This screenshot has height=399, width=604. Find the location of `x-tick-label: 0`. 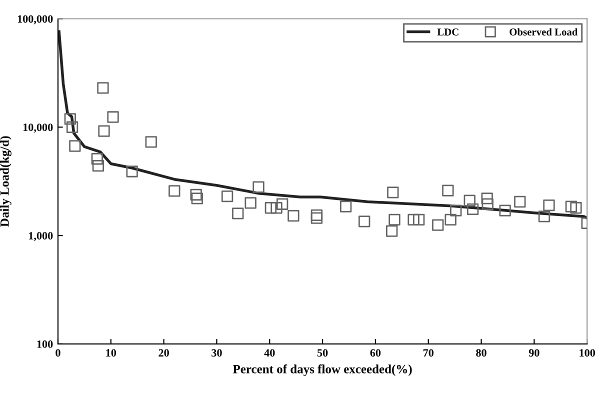

x-tick-label: 0 is located at coordinates (58, 353).